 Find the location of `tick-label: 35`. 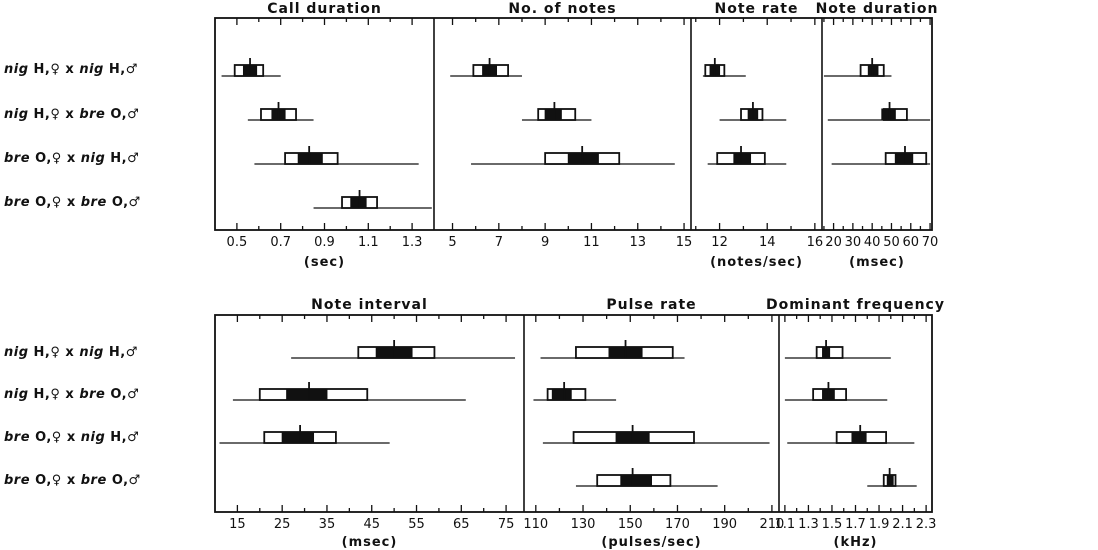

tick-label: 35 is located at coordinates (327, 524).